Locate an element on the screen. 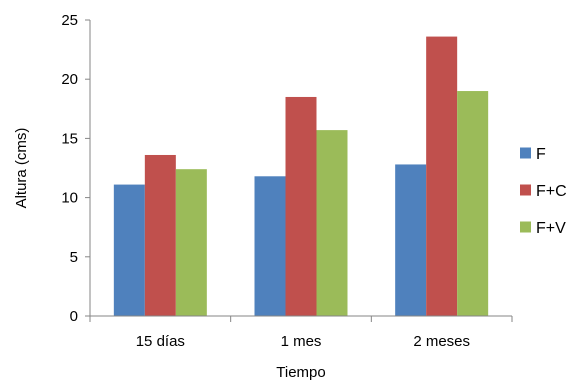 This screenshot has width=576, height=383. x-tick-label: 1 mes is located at coordinates (301, 341).